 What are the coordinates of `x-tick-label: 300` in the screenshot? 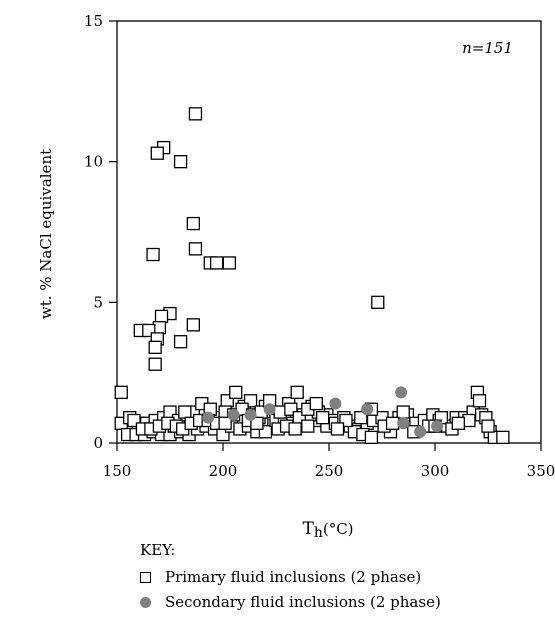 It's located at (435, 471).